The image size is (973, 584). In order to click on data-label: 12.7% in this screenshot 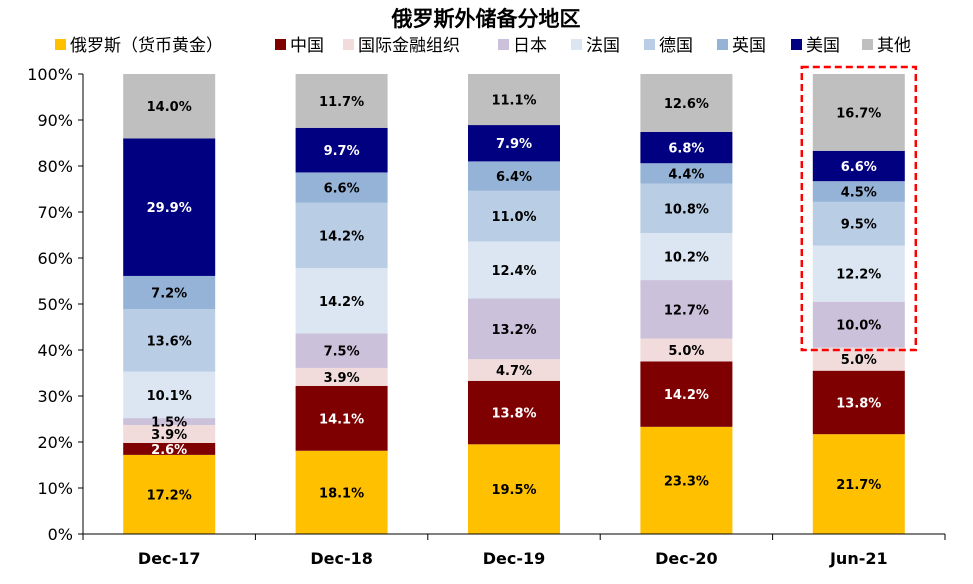, I will do `click(686, 310)`.